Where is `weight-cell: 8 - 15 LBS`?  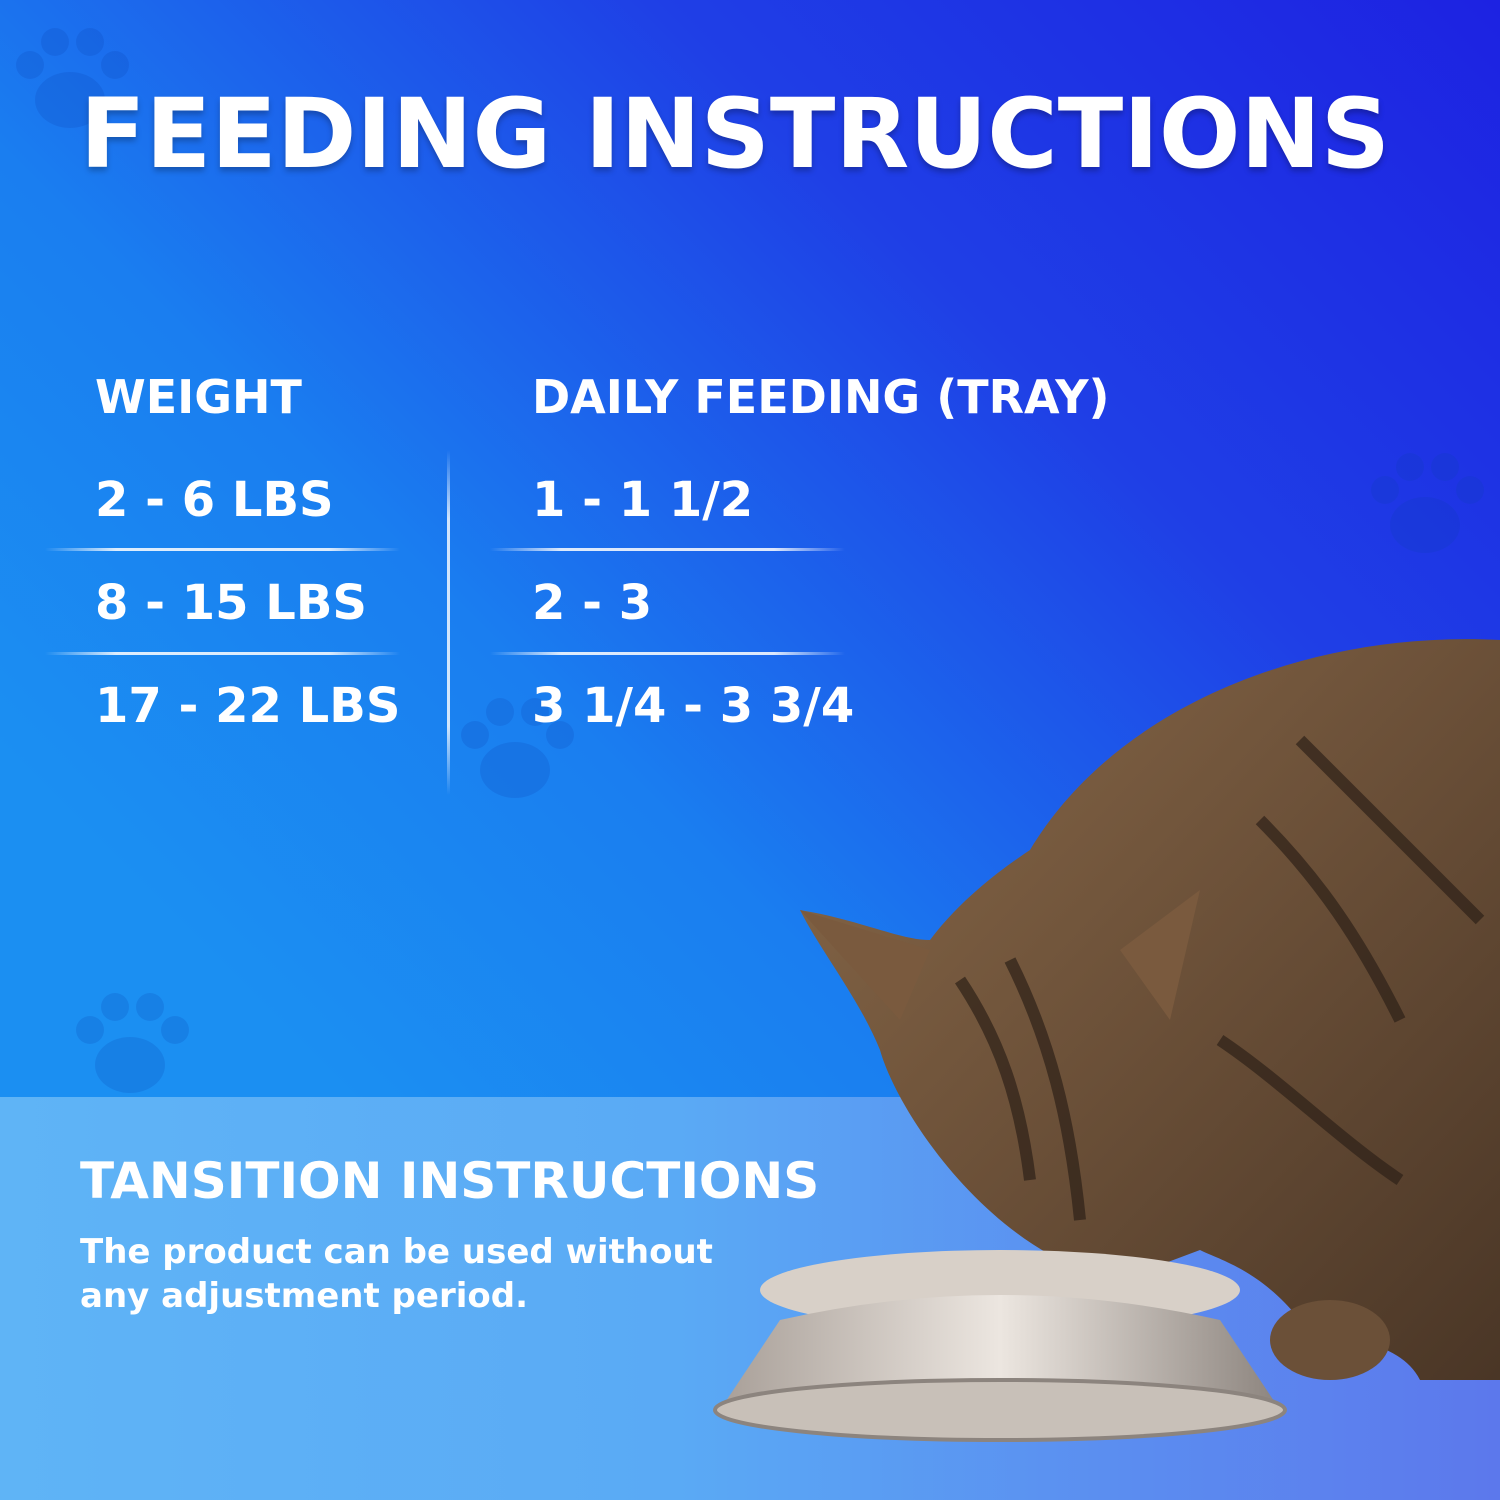 weight-cell: 8 - 15 LBS is located at coordinates (231, 603).